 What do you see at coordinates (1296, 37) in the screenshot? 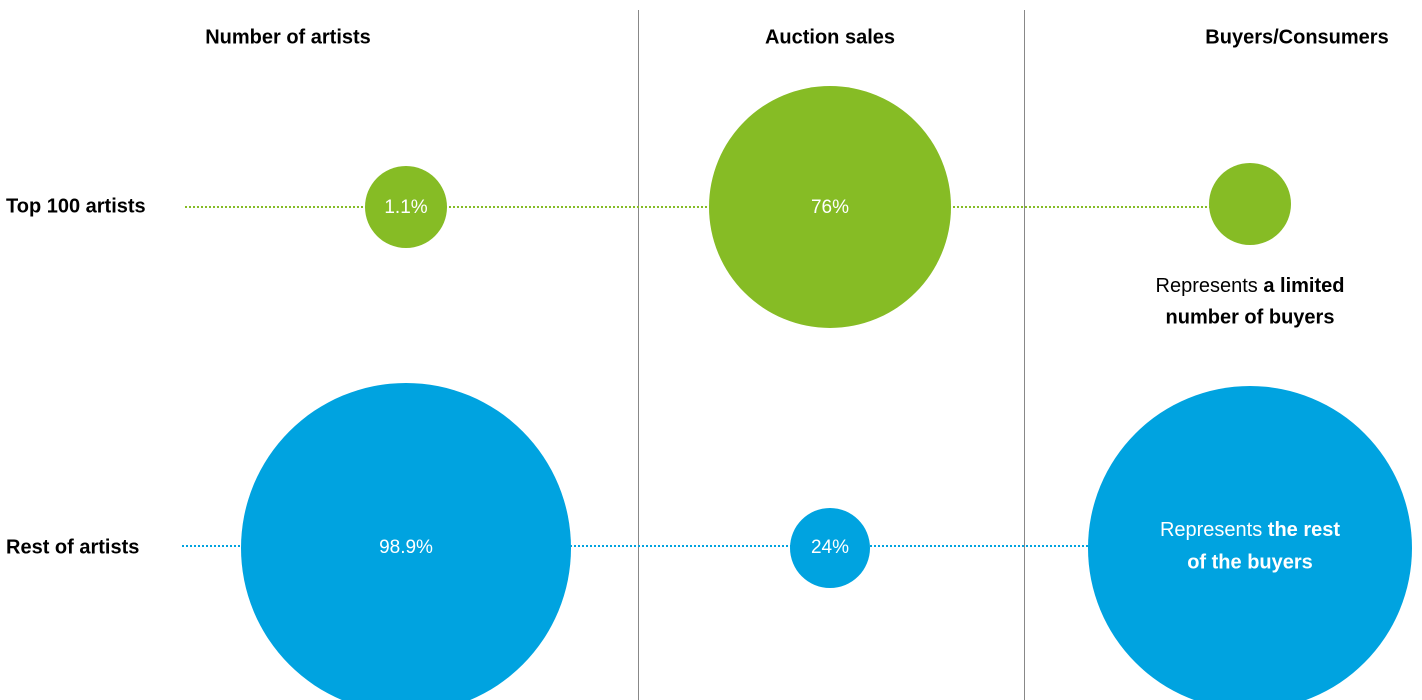
I see `column-header: Buyers/Consumers` at bounding box center [1296, 37].